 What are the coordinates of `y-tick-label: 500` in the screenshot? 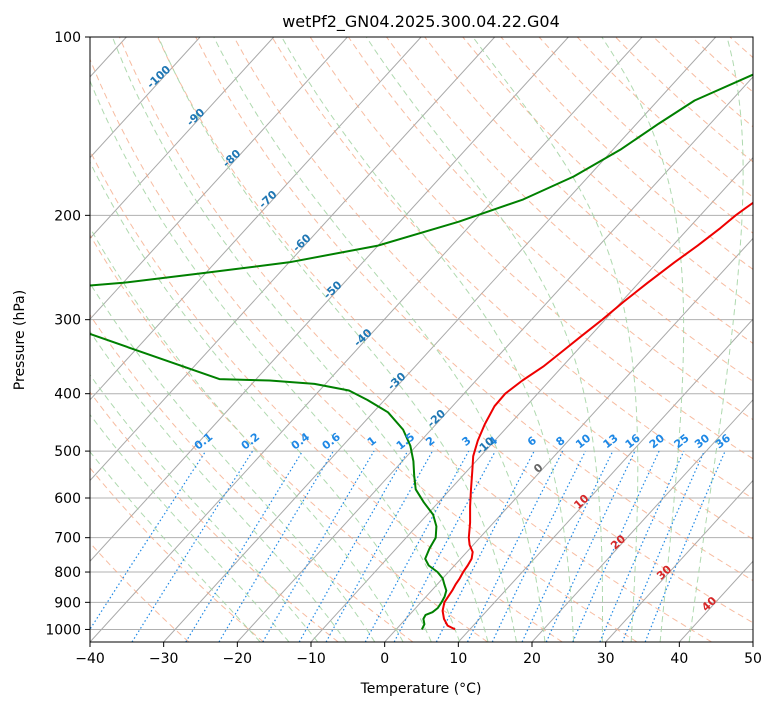 It's located at (67, 452).